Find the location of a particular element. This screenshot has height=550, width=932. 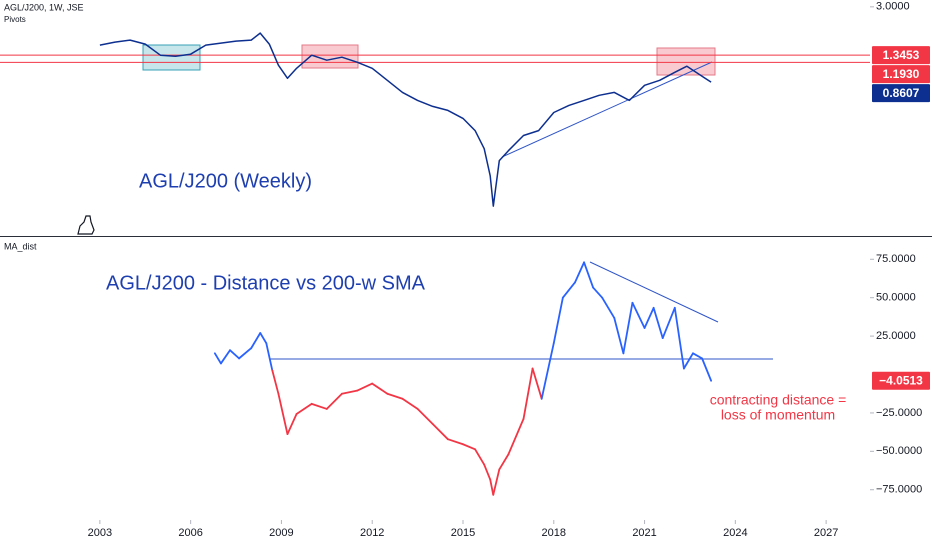

price-label: 0.8607 is located at coordinates (901, 93).